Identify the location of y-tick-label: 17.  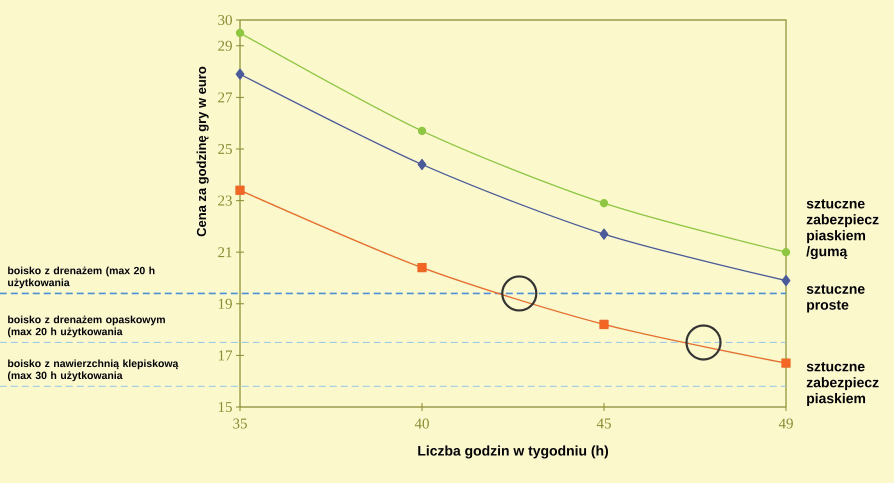
(225, 355).